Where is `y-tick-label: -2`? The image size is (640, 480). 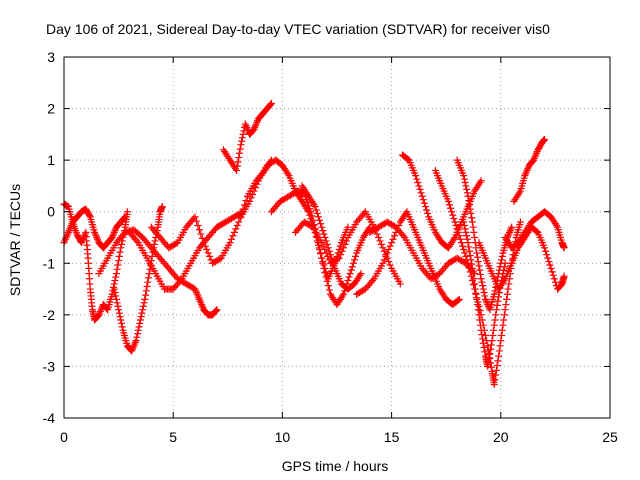
y-tick-label: -2 is located at coordinates (49, 315).